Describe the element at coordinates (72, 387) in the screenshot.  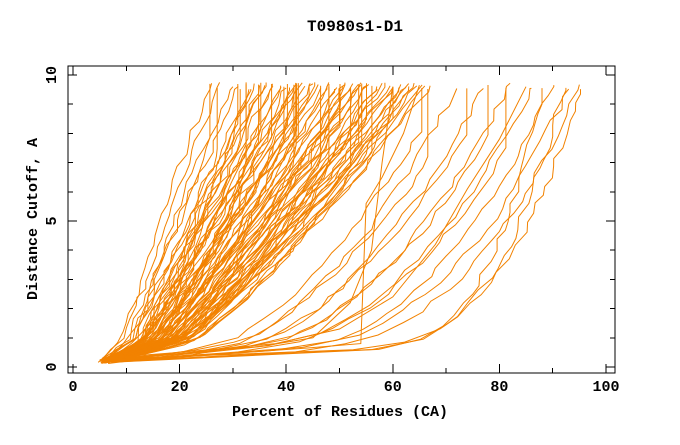
I see `x-tick-label: 0` at that location.